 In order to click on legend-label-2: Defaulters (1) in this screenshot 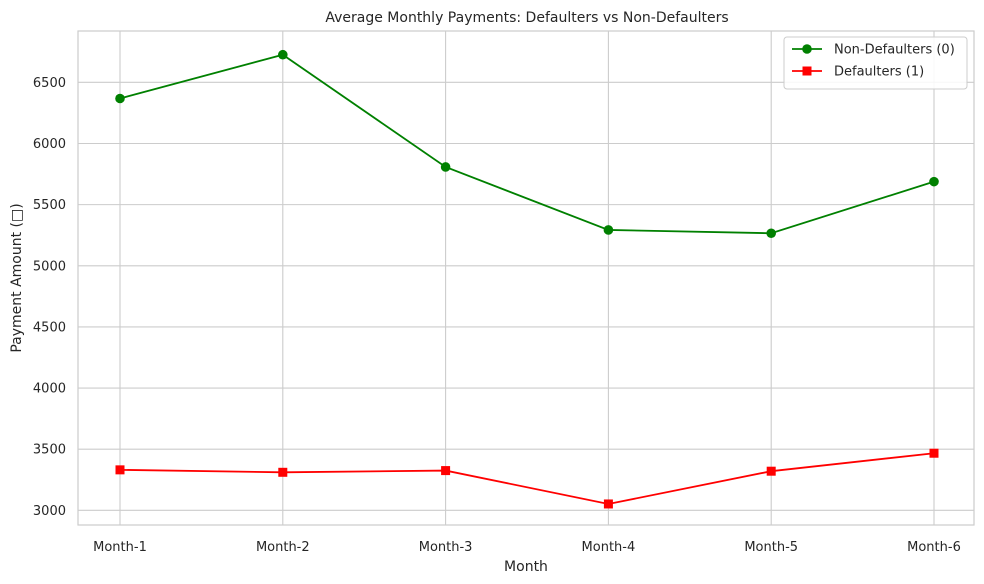, I will do `click(879, 72)`.